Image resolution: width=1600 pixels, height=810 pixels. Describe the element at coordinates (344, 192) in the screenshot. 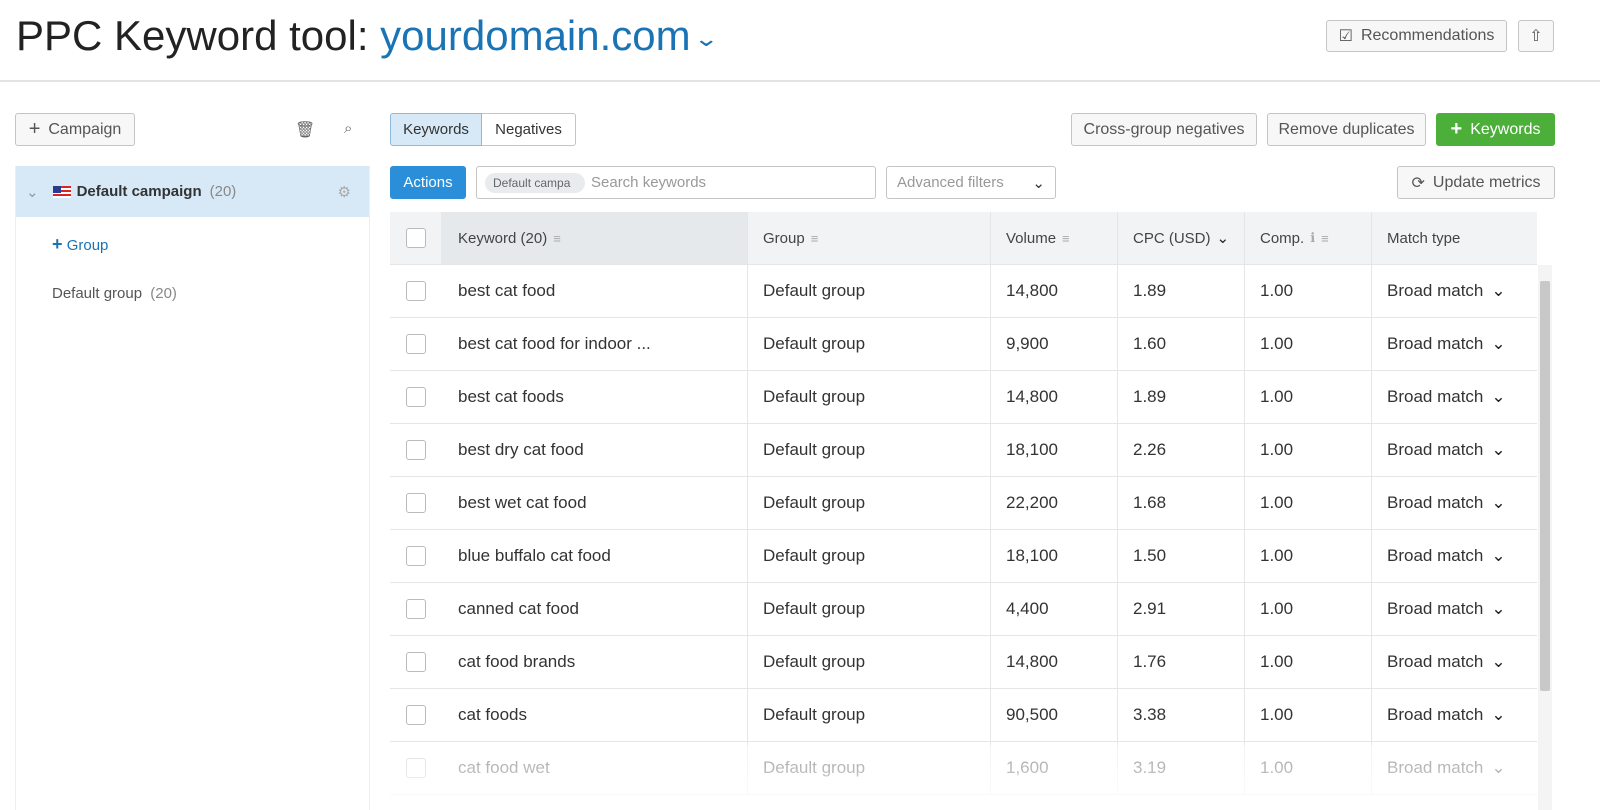

I see `gear-icon: ⚙` at that location.